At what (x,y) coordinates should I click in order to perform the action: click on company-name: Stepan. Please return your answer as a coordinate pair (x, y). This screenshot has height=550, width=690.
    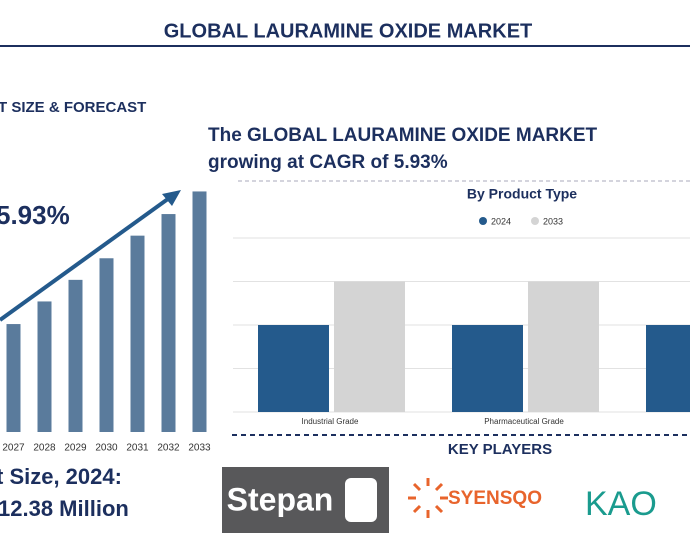
    Looking at the image, I should click on (280, 499).